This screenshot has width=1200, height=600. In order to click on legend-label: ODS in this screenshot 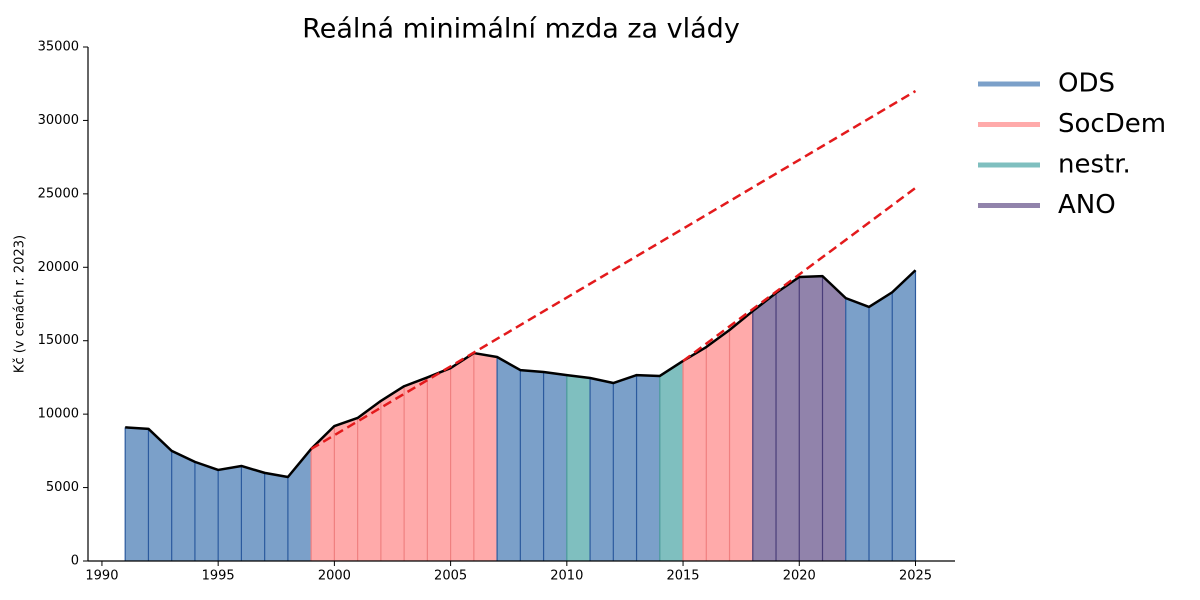, I will do `click(1086, 84)`.